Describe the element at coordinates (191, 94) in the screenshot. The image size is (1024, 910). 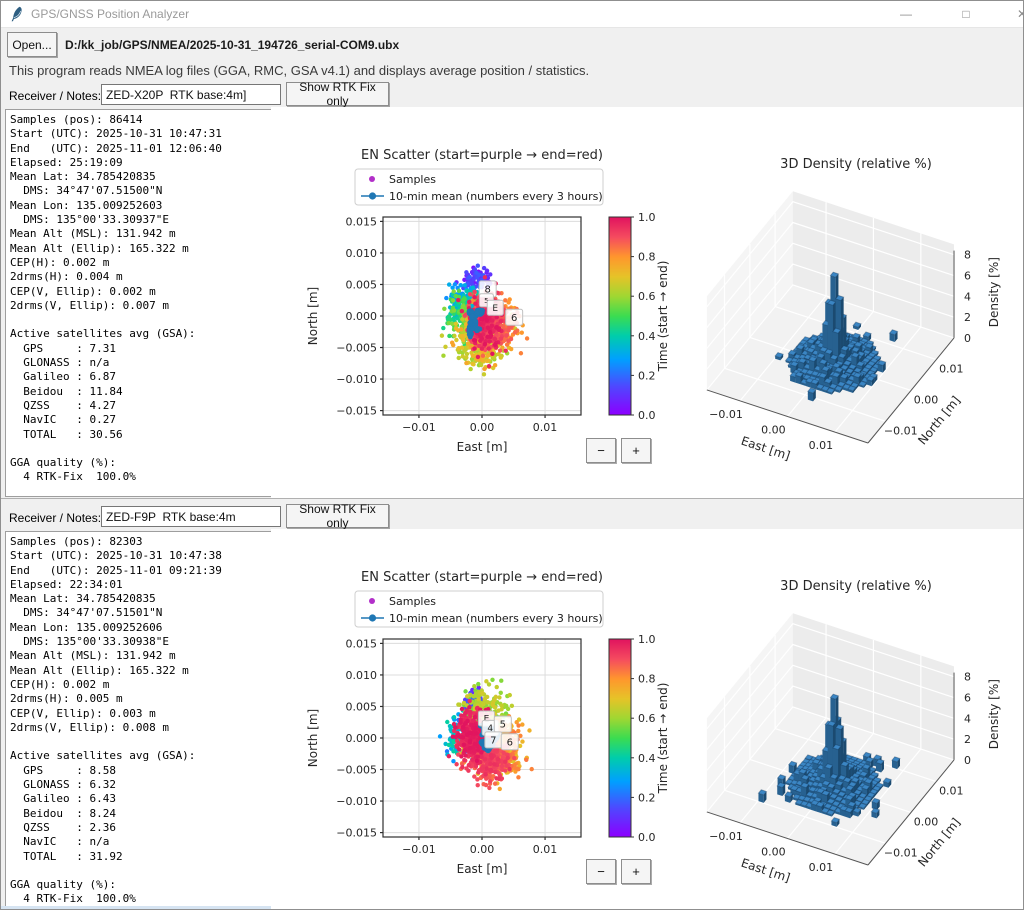
I see `receiver-notes-input-top` at that location.